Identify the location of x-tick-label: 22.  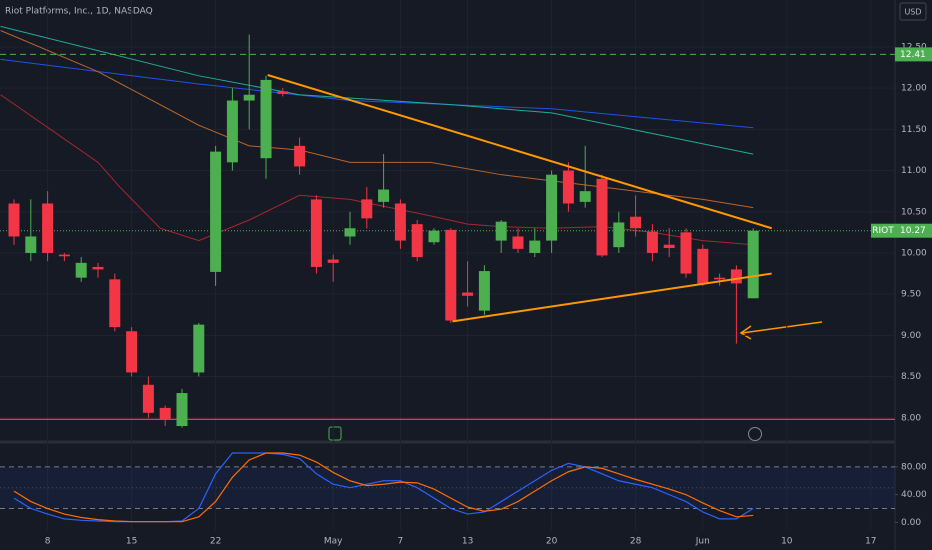
(215, 542).